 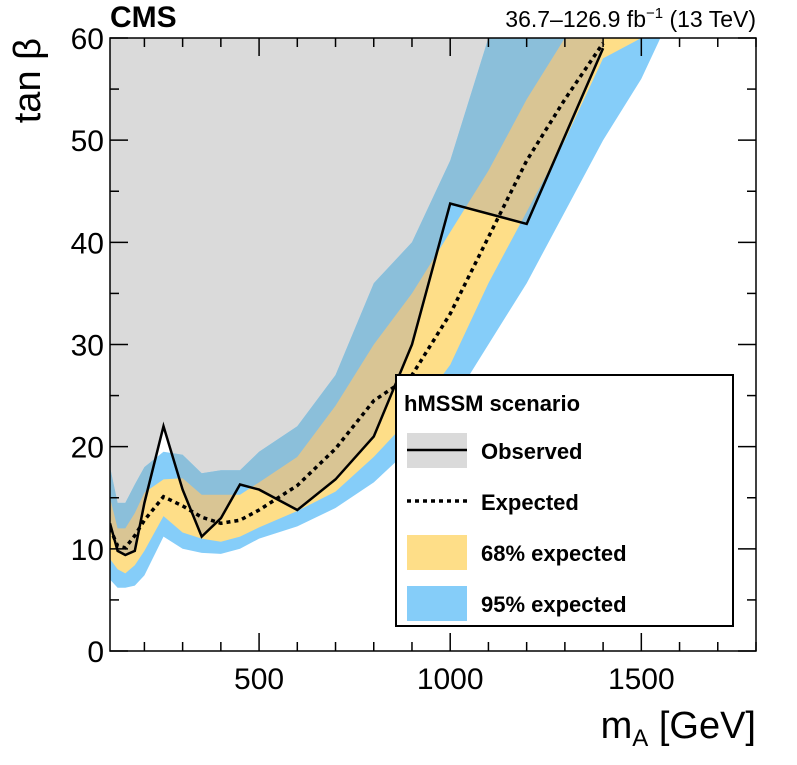 What do you see at coordinates (617, 726) in the screenshot?
I see `x-axis-title-main: m` at bounding box center [617, 726].